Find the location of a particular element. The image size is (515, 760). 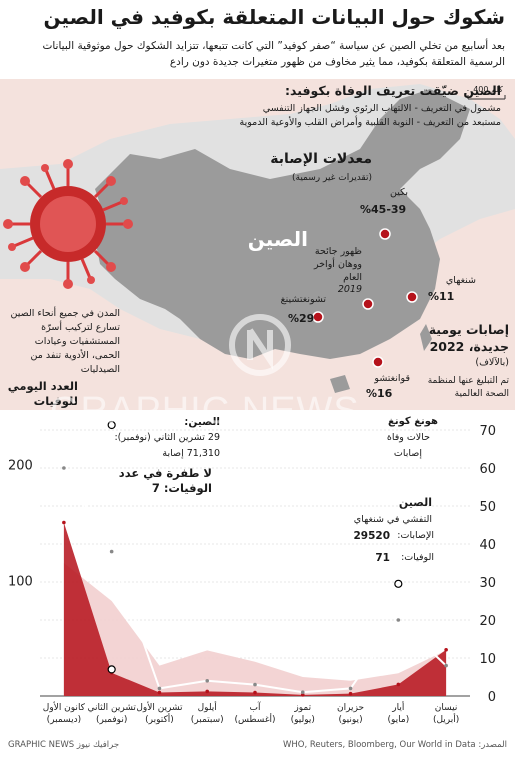

china-box-date: 29 تشرين الثاني (نوفمبر): is located at coordinates (167, 437).